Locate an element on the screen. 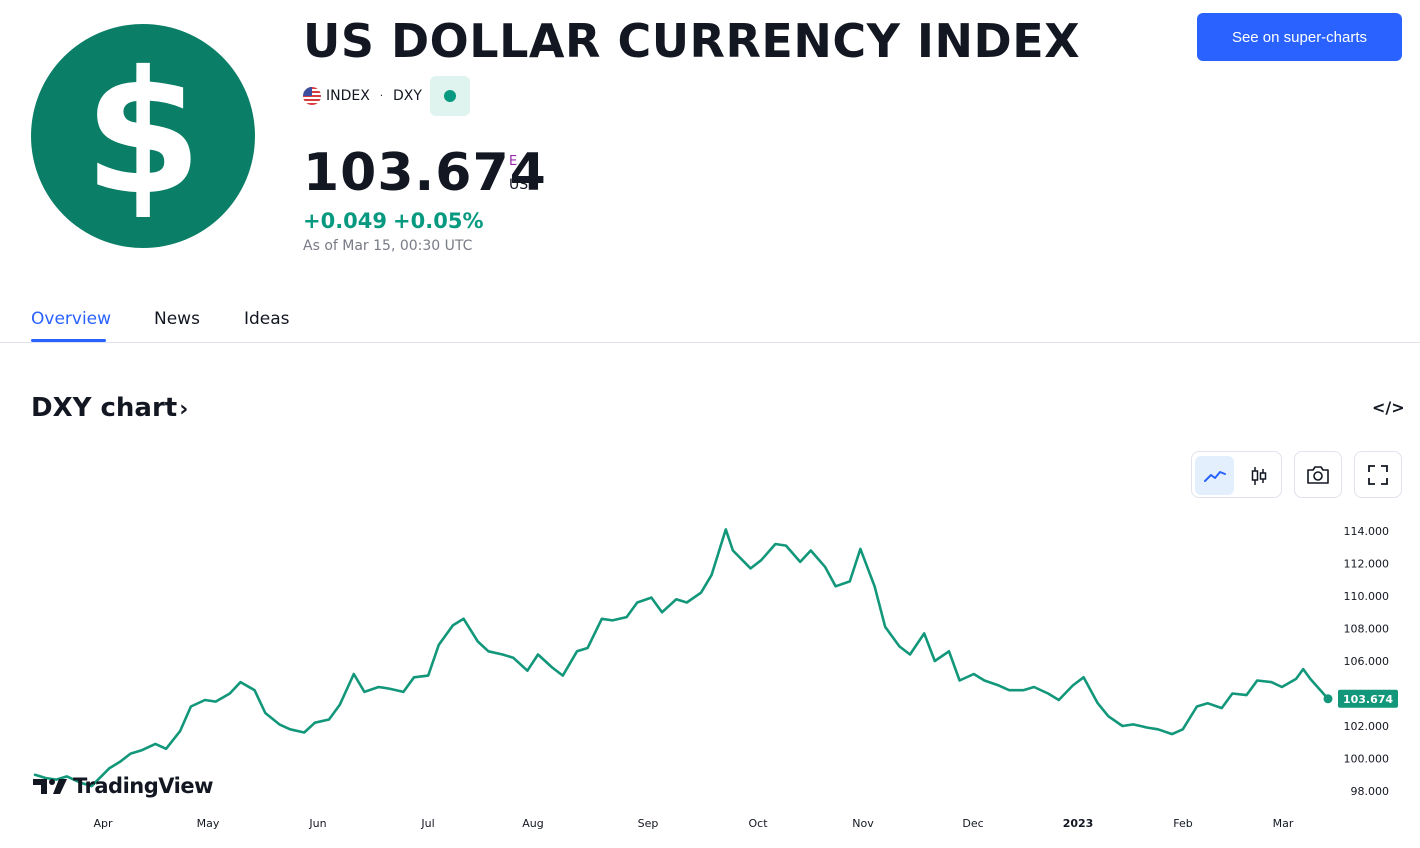 This screenshot has height=848, width=1420. x-tick-label: May is located at coordinates (208, 823).